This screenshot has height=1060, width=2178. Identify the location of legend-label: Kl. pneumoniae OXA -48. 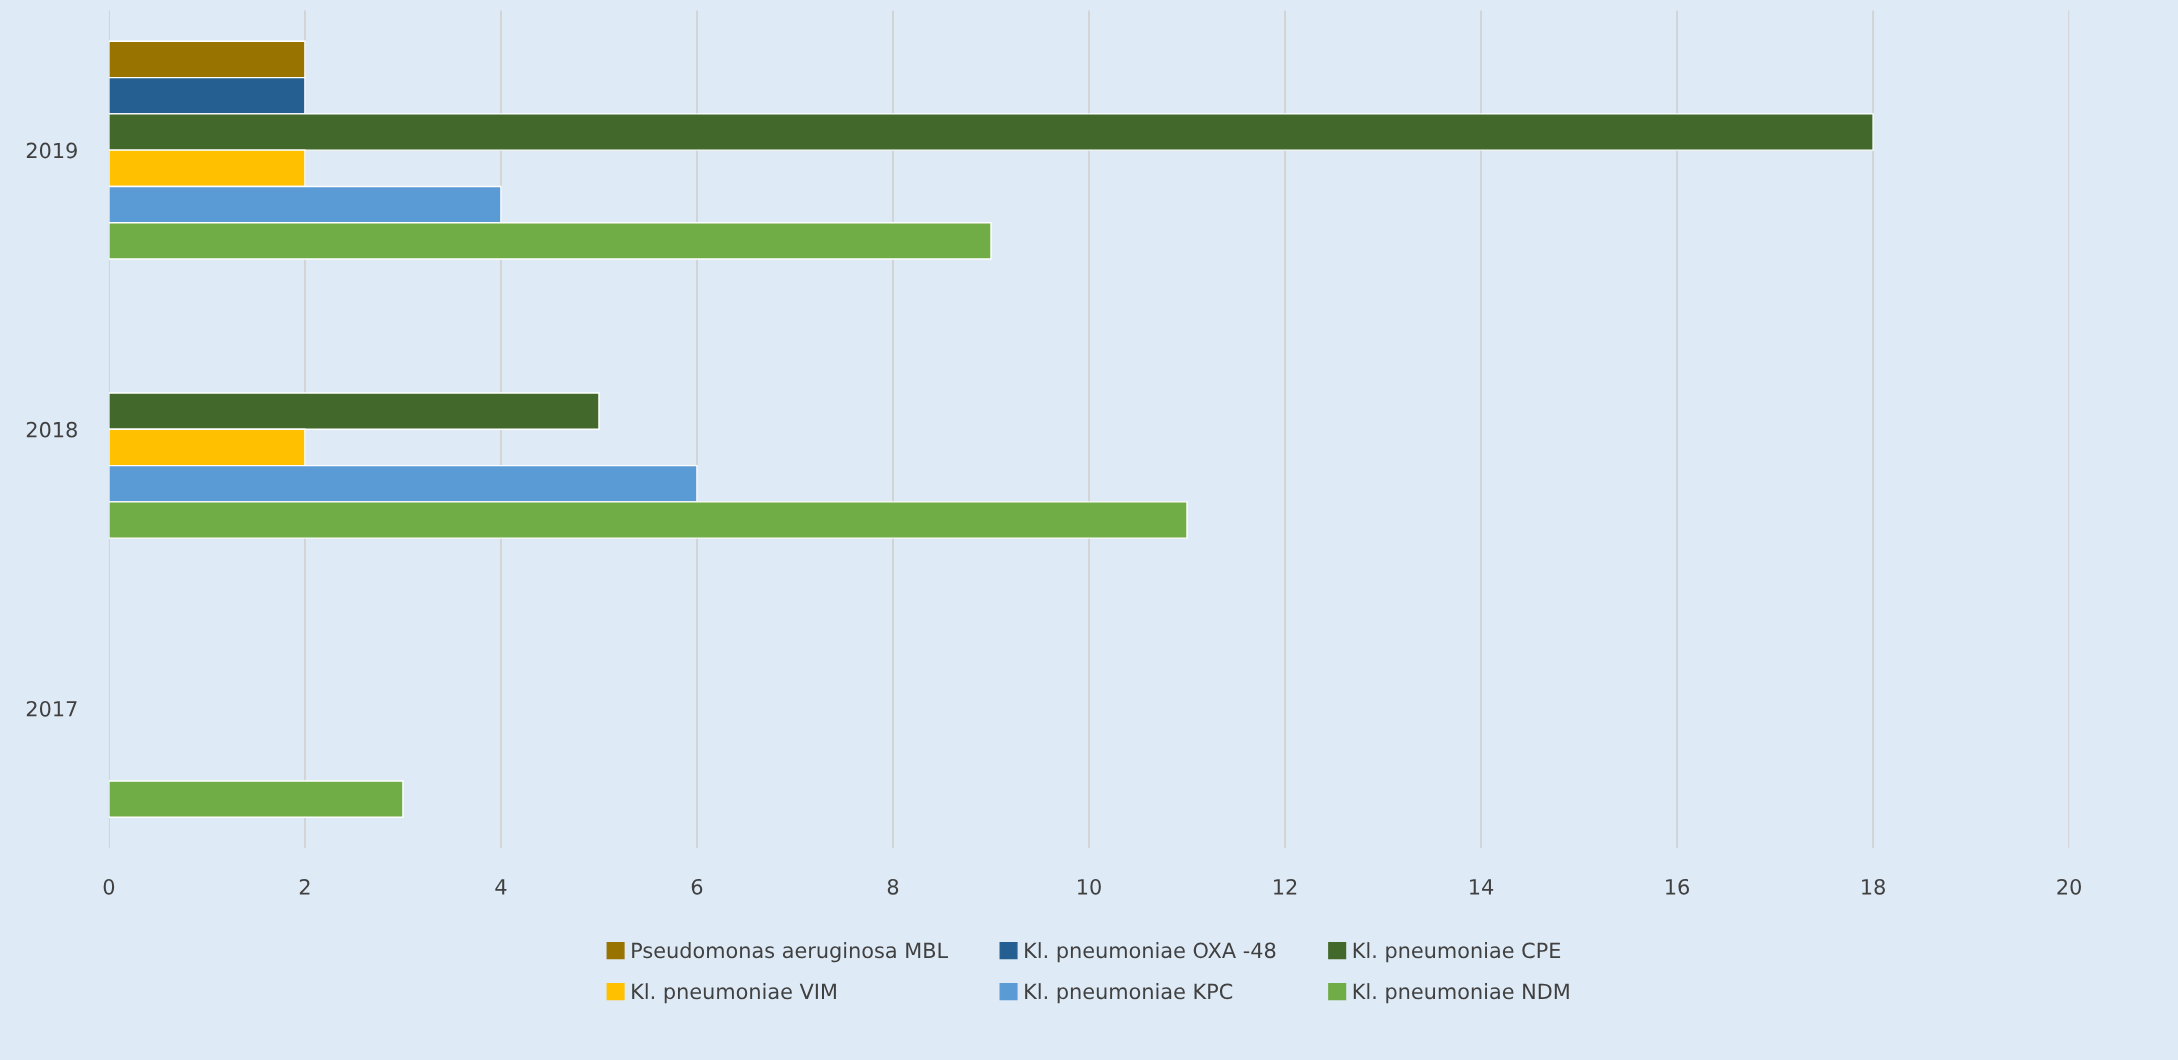
(1150, 952).